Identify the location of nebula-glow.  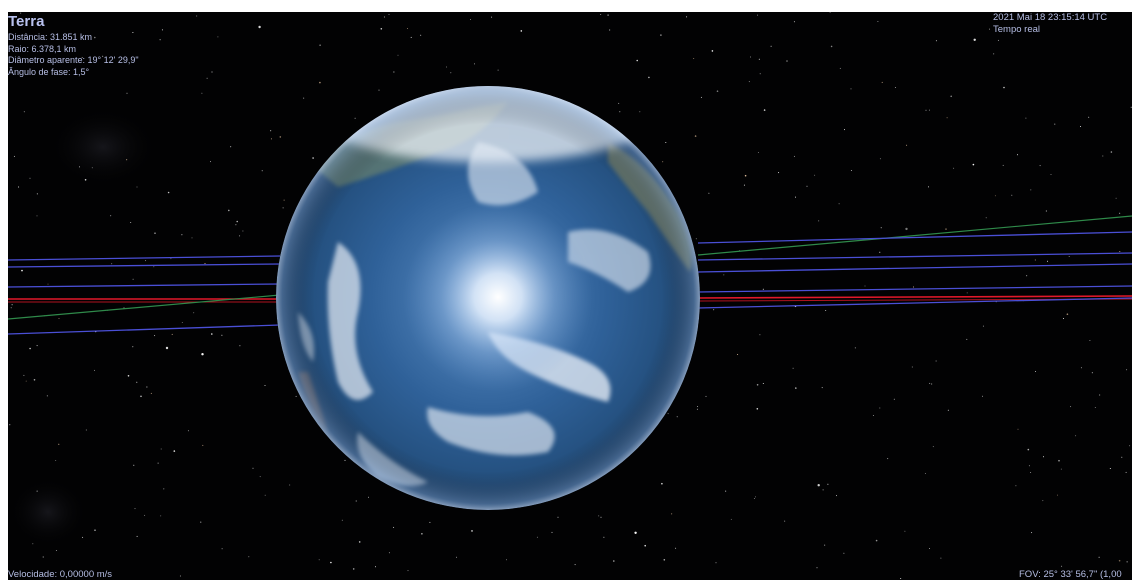
(103, 147).